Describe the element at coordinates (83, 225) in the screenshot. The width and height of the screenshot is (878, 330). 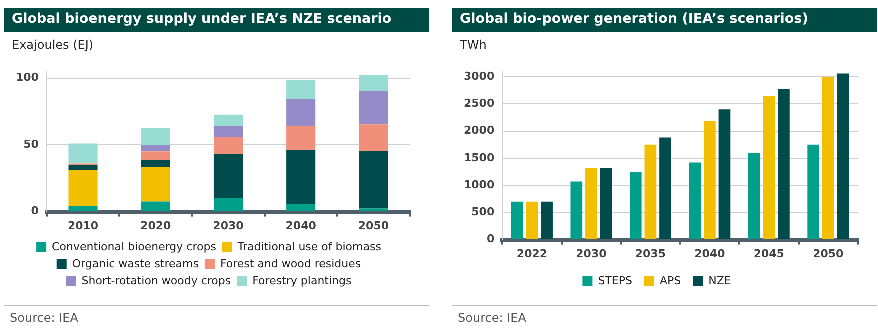
I see `x-tick-label: 2010` at that location.